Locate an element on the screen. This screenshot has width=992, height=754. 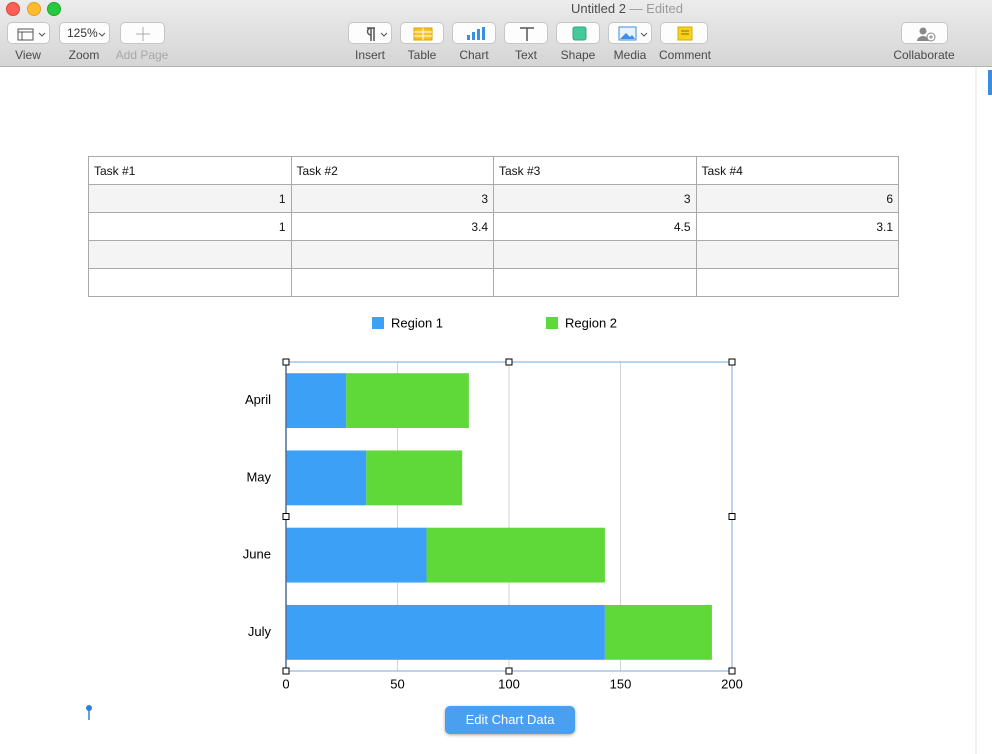
media-button is located at coordinates (630, 33).